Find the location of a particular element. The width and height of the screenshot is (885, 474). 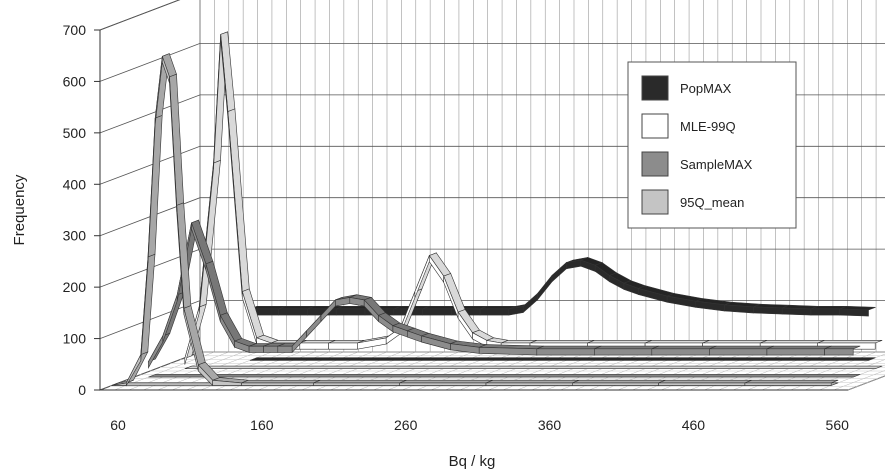

legend-label: 95Q_mean is located at coordinates (712, 202).